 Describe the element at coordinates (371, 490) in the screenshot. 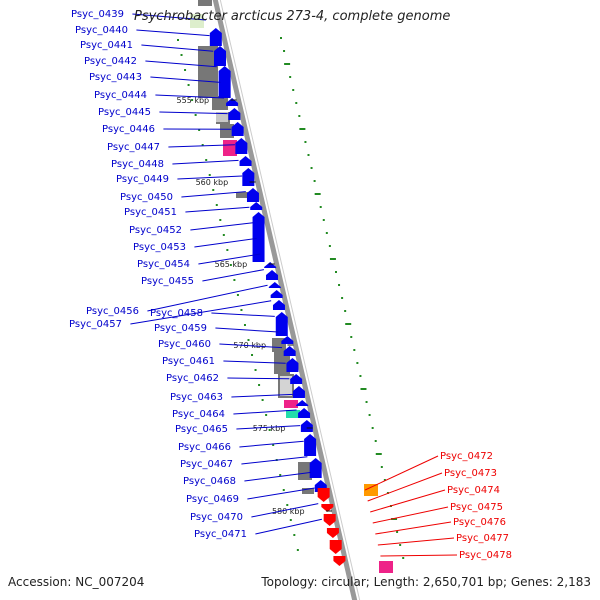

I see `orange-feature` at that location.